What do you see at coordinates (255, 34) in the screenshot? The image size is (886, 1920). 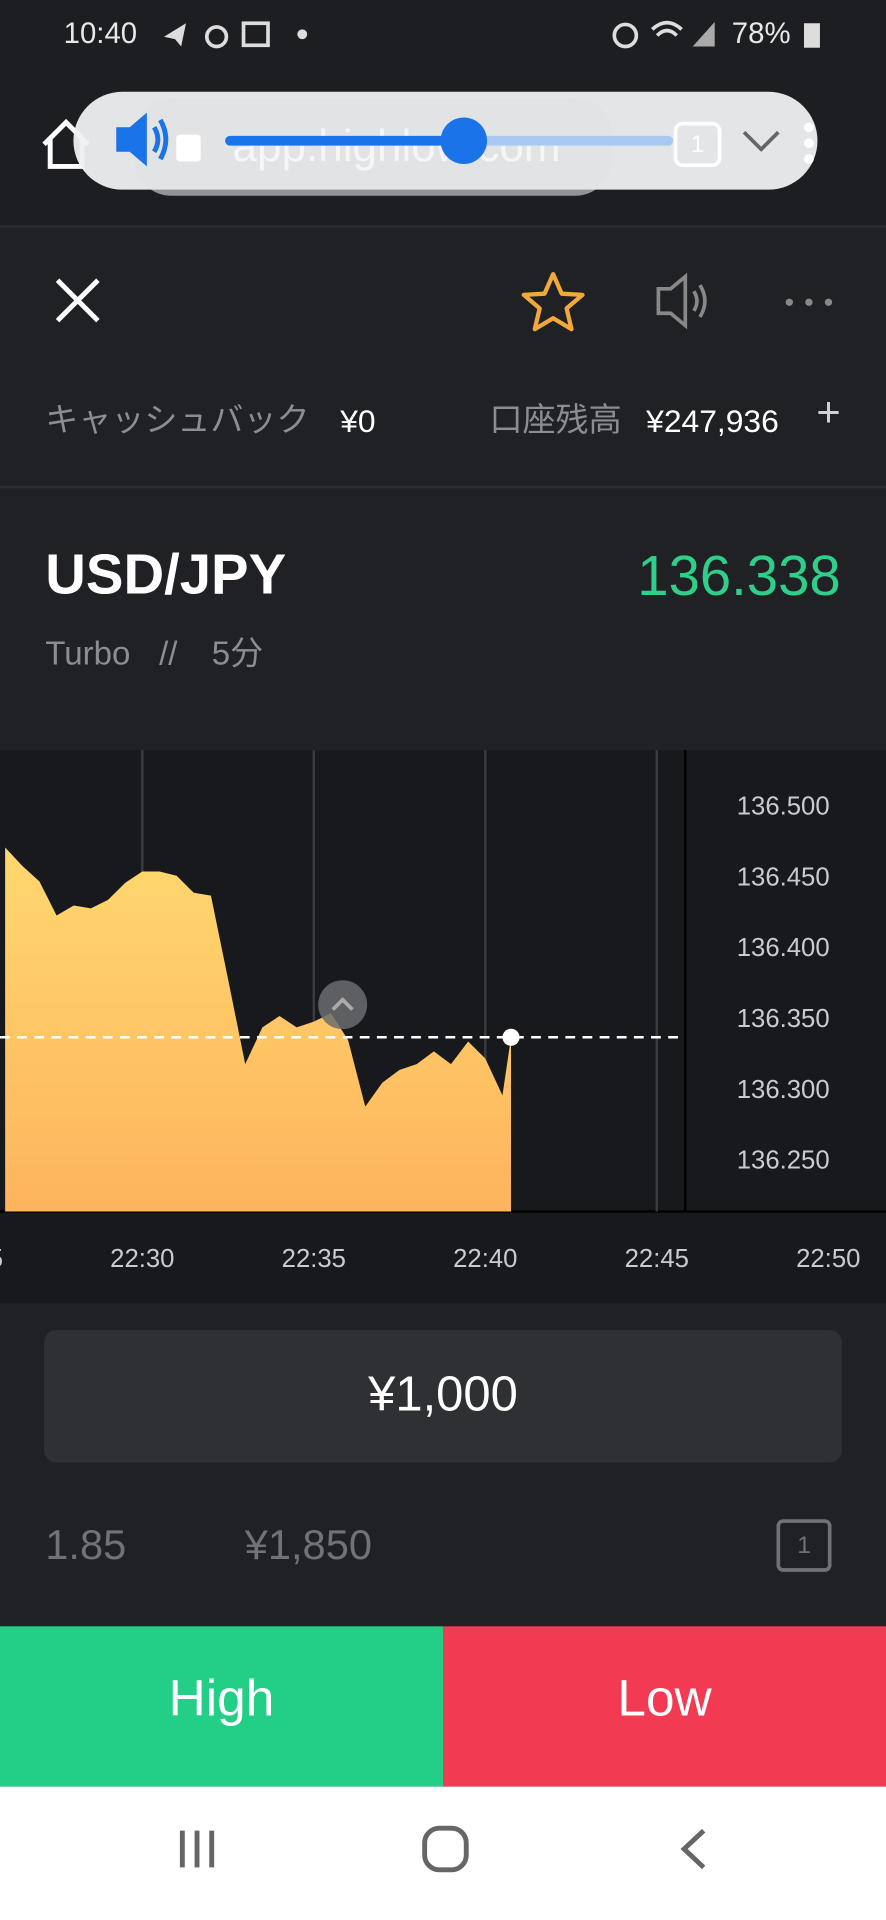 I see `gallery-icon` at bounding box center [255, 34].